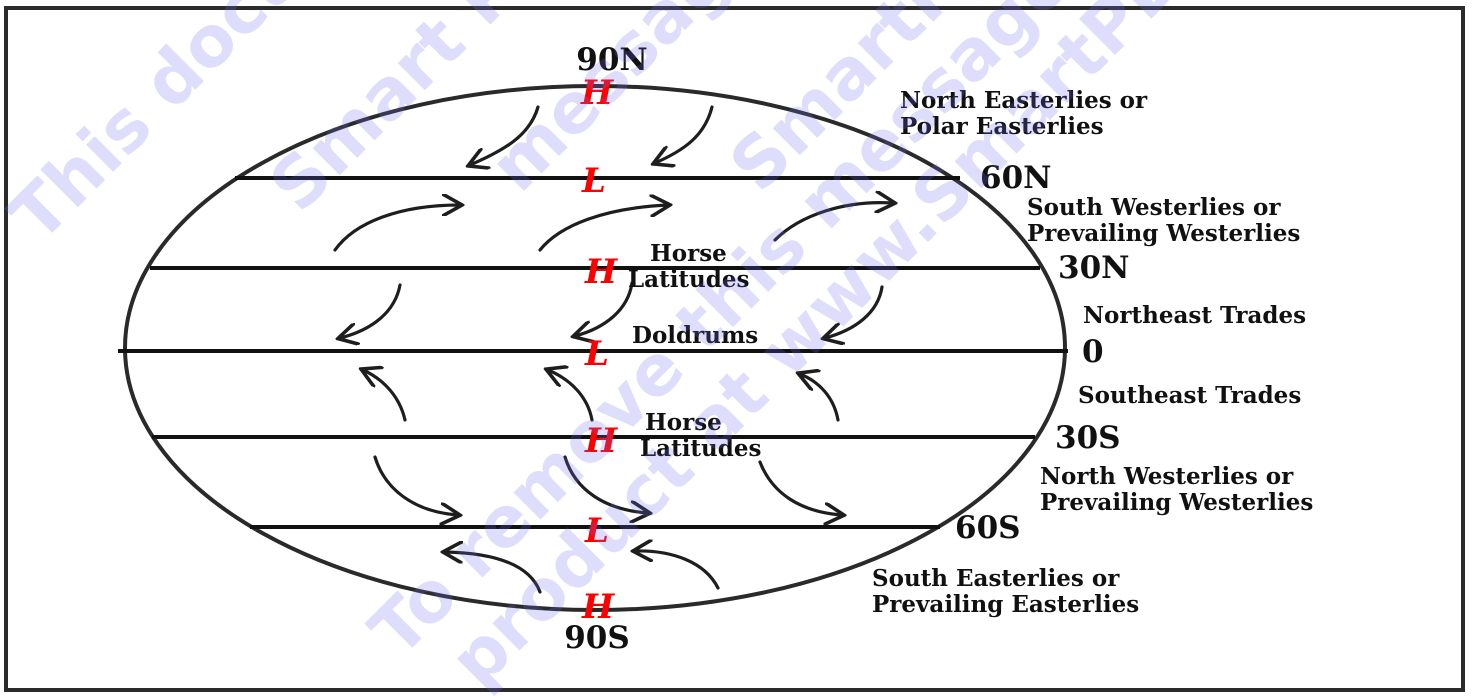 The image size is (1473, 696). I want to click on latitude-label-30s: 30S, so click(1088, 438).